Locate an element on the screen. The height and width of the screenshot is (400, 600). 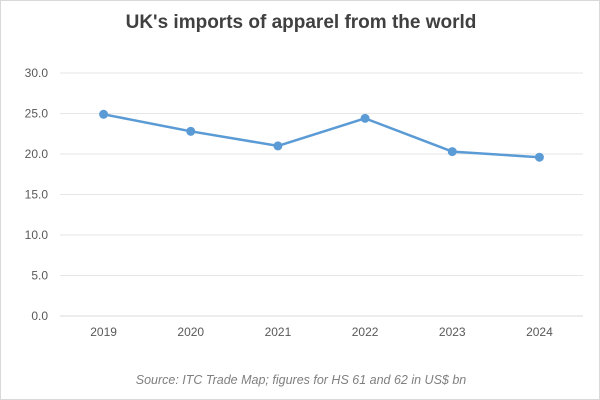
x-tick-label: 2020 is located at coordinates (190, 332).